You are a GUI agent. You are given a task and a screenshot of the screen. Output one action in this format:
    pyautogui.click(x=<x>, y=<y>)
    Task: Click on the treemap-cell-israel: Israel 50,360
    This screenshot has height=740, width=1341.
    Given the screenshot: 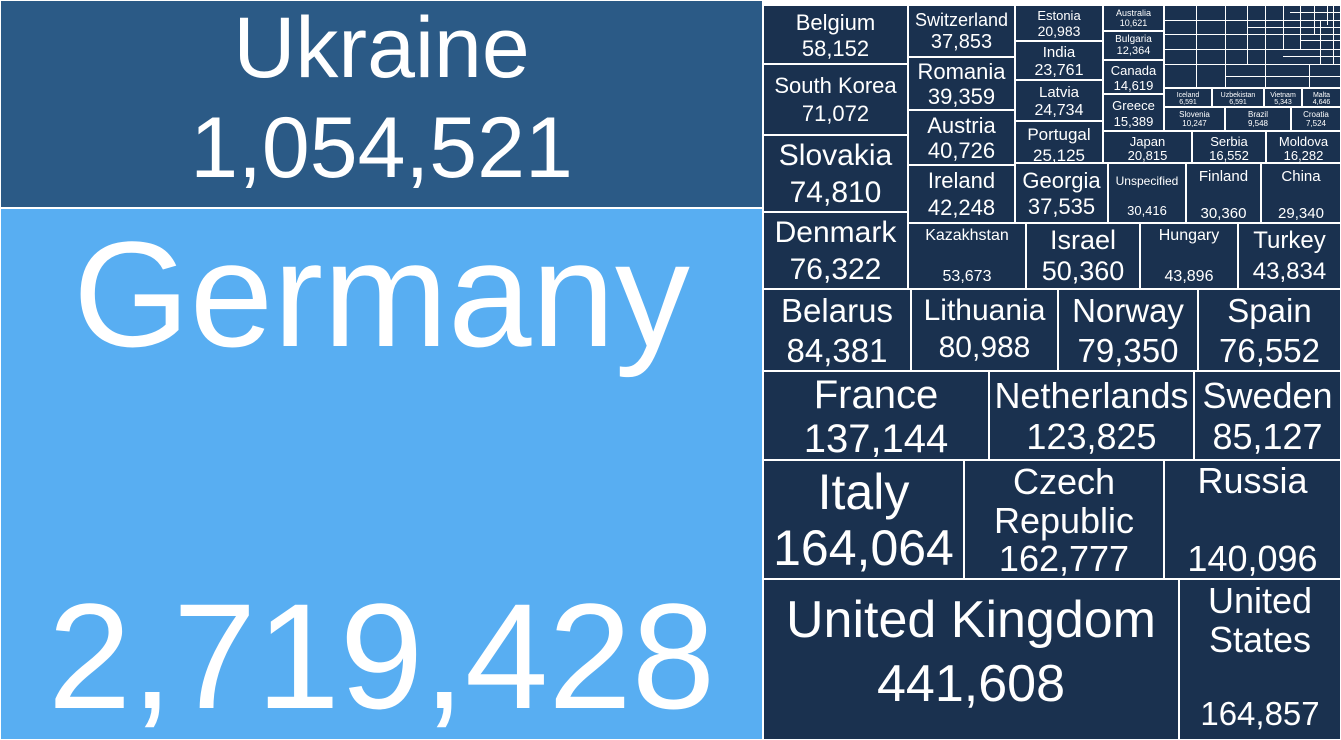 What is the action you would take?
    pyautogui.click(x=1083, y=256)
    